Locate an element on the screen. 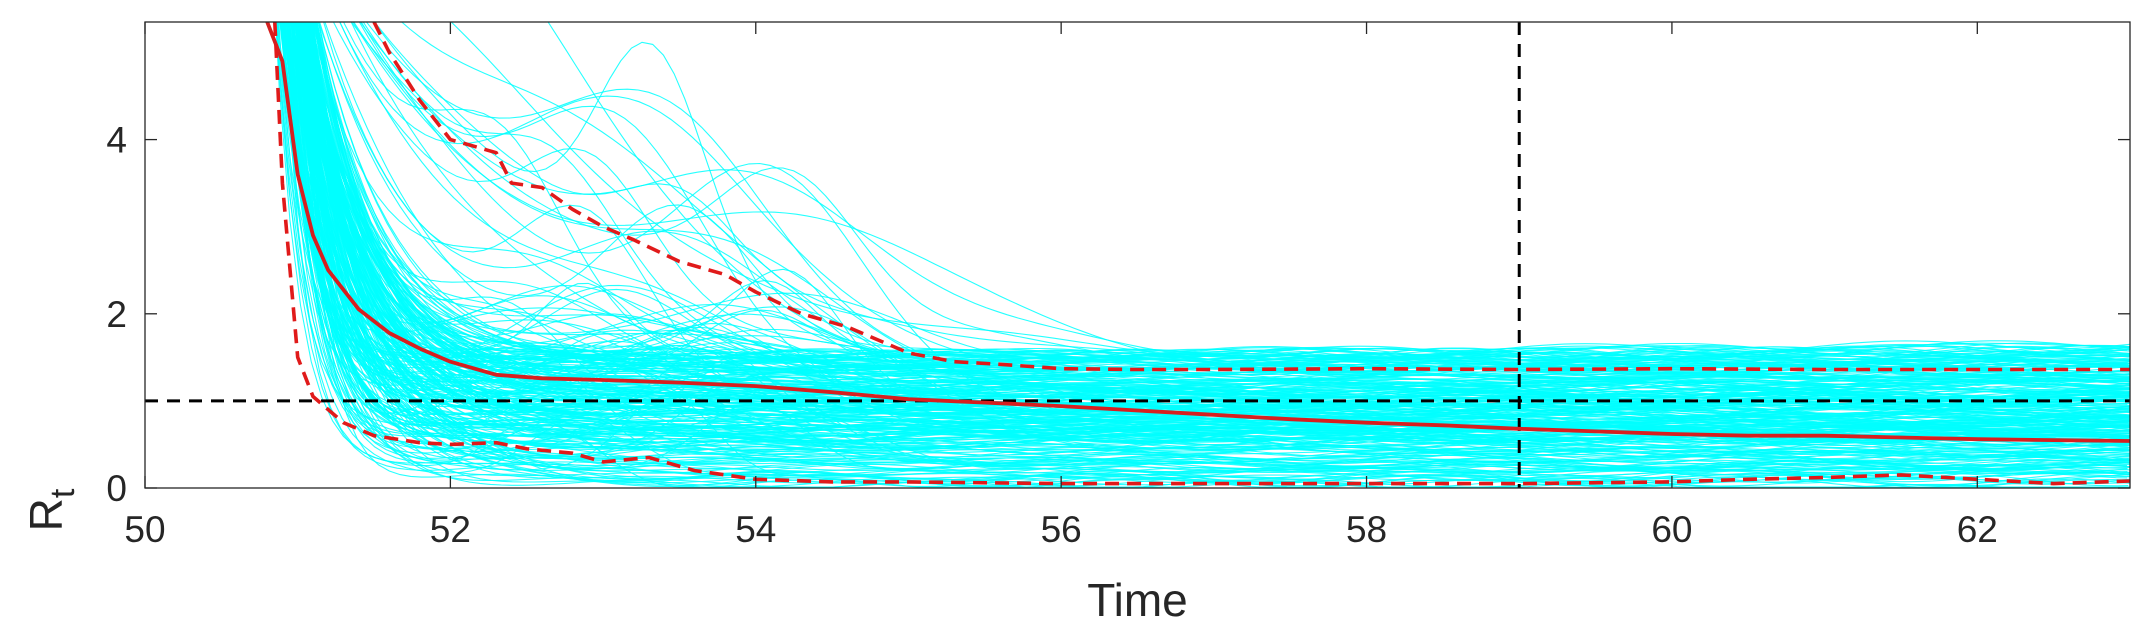  y-tick-label: 4 is located at coordinates (116, 140).